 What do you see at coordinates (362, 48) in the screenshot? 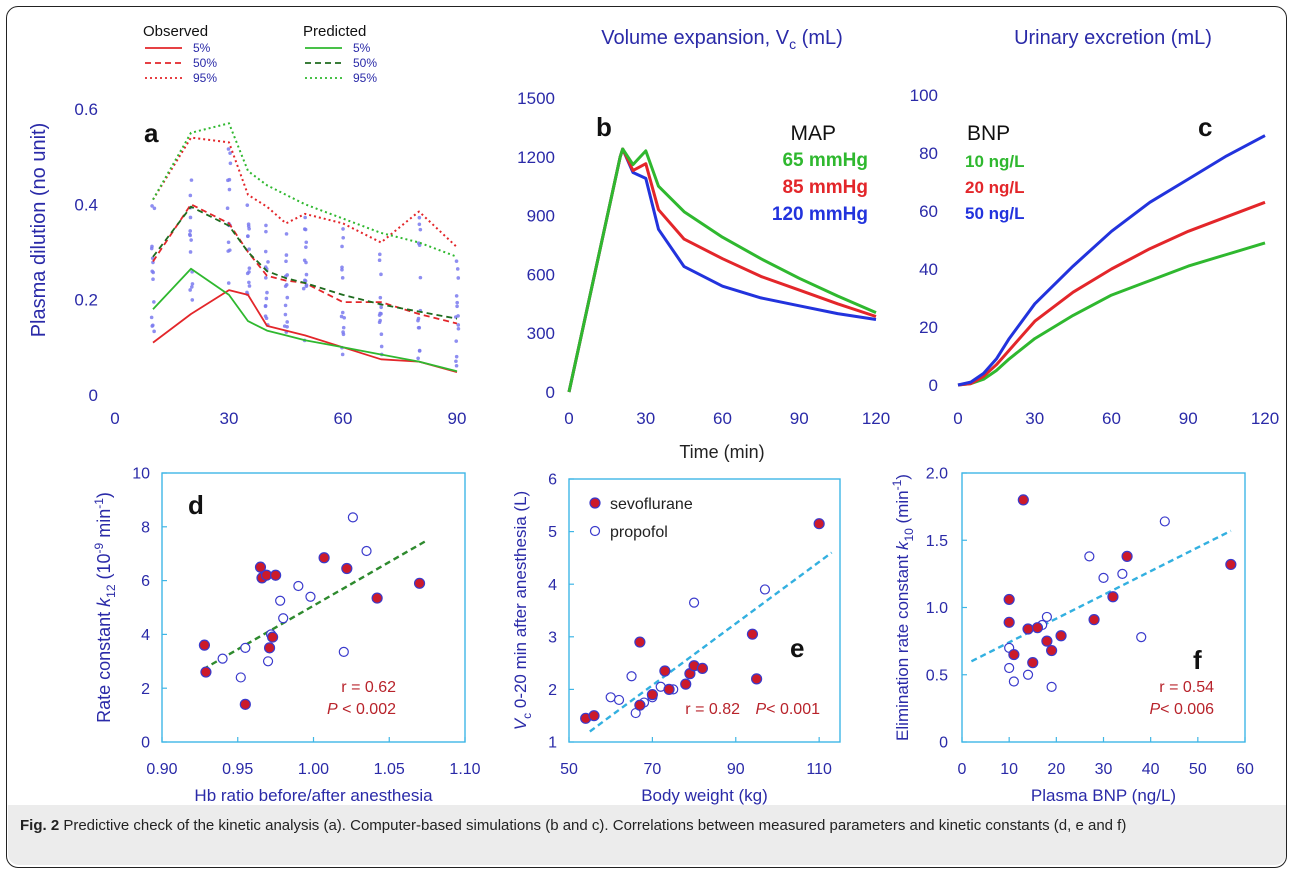
I see `panel-a-legend-predicted-label: 5%` at bounding box center [362, 48].